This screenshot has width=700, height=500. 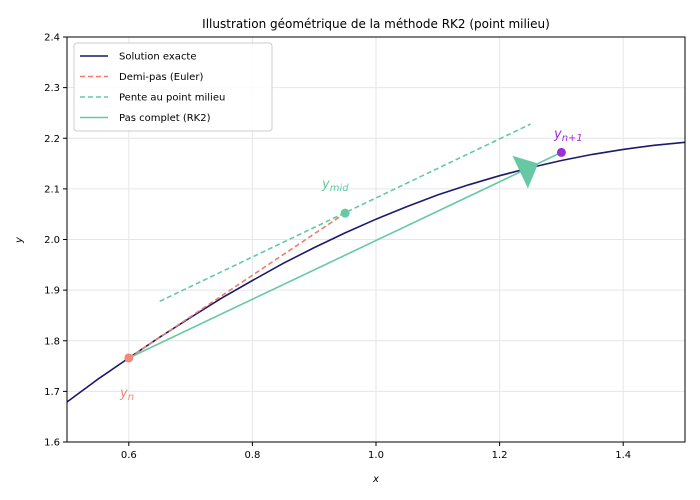 What do you see at coordinates (52, 291) in the screenshot?
I see `y-tick-label: 1.9` at bounding box center [52, 291].